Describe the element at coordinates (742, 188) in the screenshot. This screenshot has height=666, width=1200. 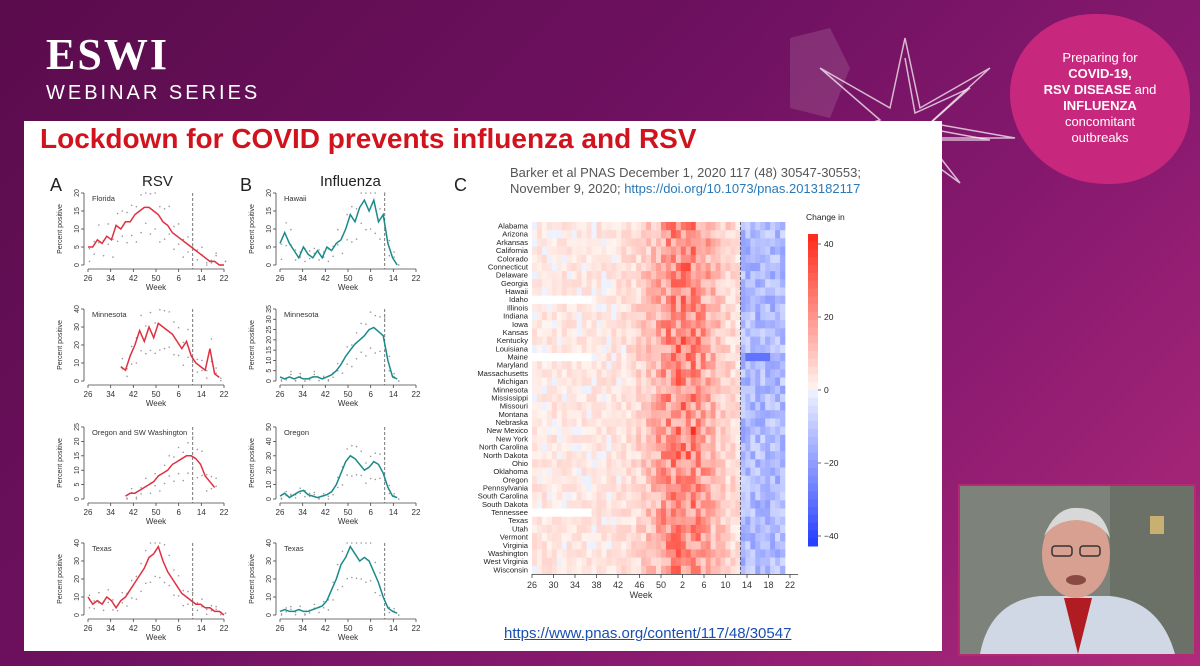
I see `citation-doi-link: https://doi.org/10.1073/pnas.2013182117` at that location.